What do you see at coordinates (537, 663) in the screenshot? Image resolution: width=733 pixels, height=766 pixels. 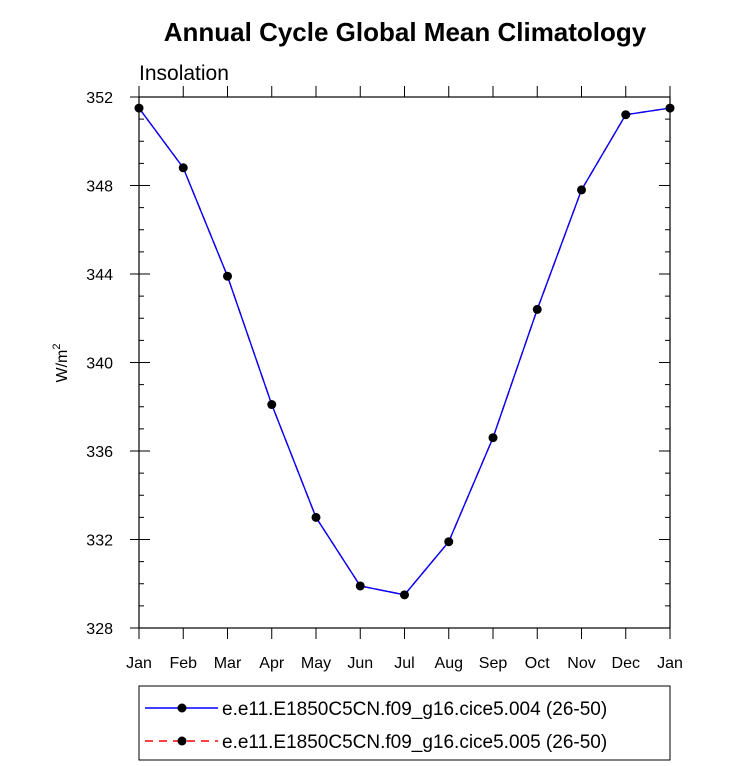 I see `x-tick-label: Oct` at bounding box center [537, 663].